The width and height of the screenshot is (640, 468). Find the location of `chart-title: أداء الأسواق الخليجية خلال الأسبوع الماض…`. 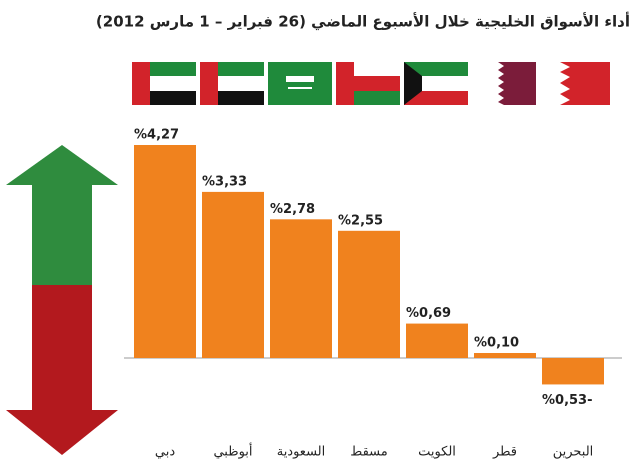

chart-title: أداء الأسواق الخليجية خلال الأسبوع الماض… is located at coordinates (363, 21).